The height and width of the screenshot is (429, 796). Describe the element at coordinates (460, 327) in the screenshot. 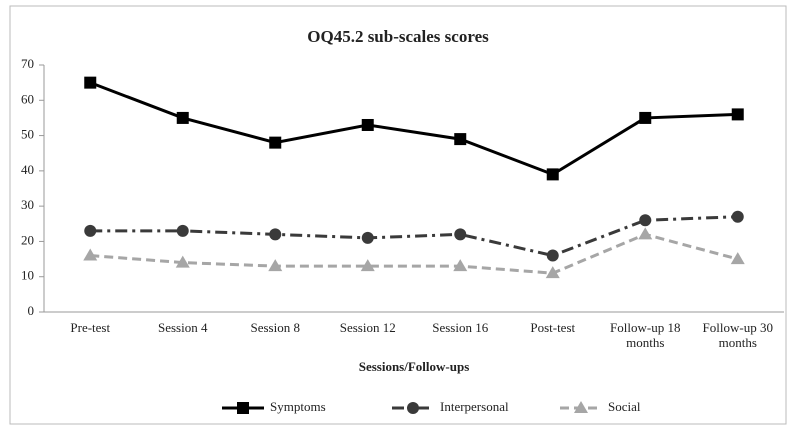

I see `x-tick-label: Session 16` at that location.